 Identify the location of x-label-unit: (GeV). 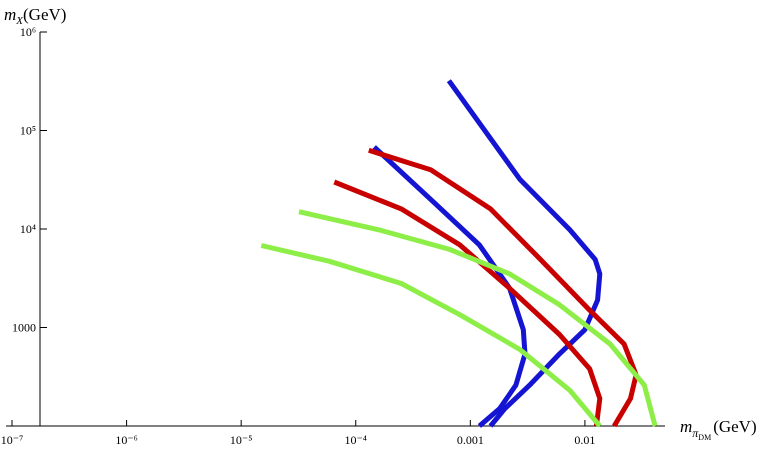
(734, 426).